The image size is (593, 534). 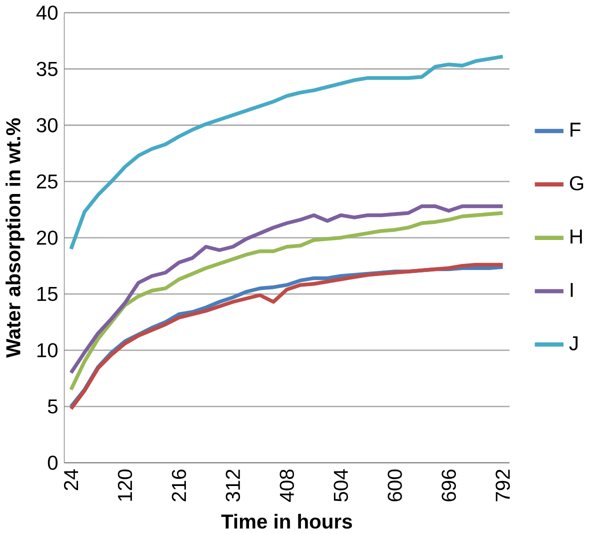 I want to click on y-tick-label: 25, so click(x=47, y=181).